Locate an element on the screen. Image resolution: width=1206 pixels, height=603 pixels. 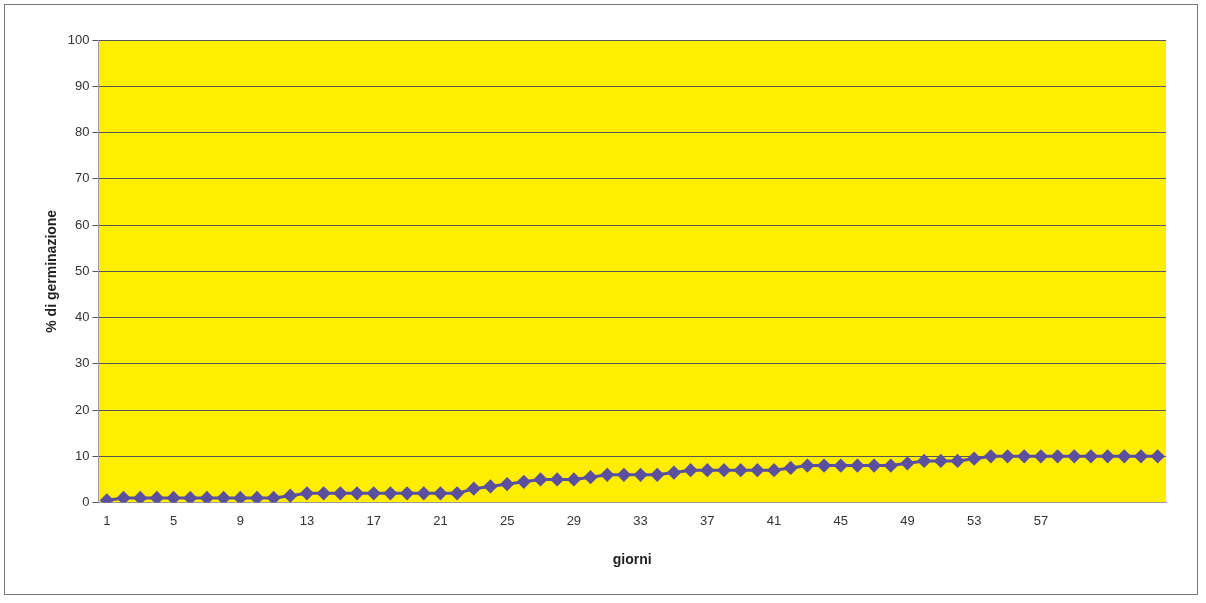
y-axis-title: % di germinazione is located at coordinates (51, 271).